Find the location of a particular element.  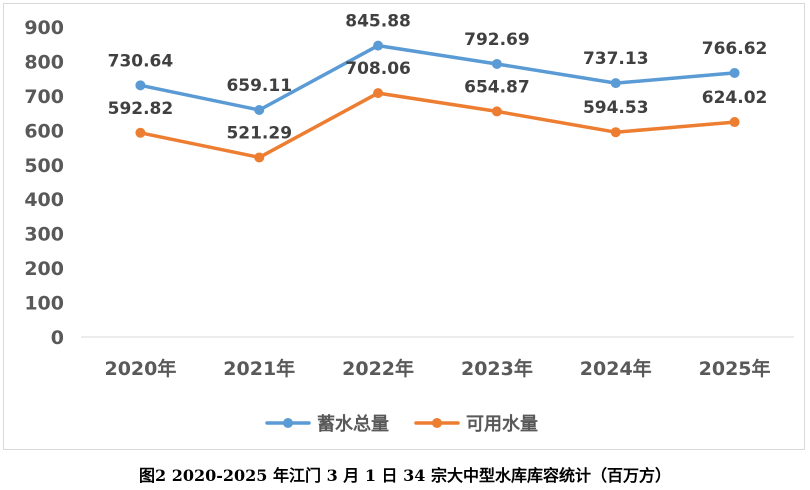

x-tick-label: 2021年 is located at coordinates (259, 368).